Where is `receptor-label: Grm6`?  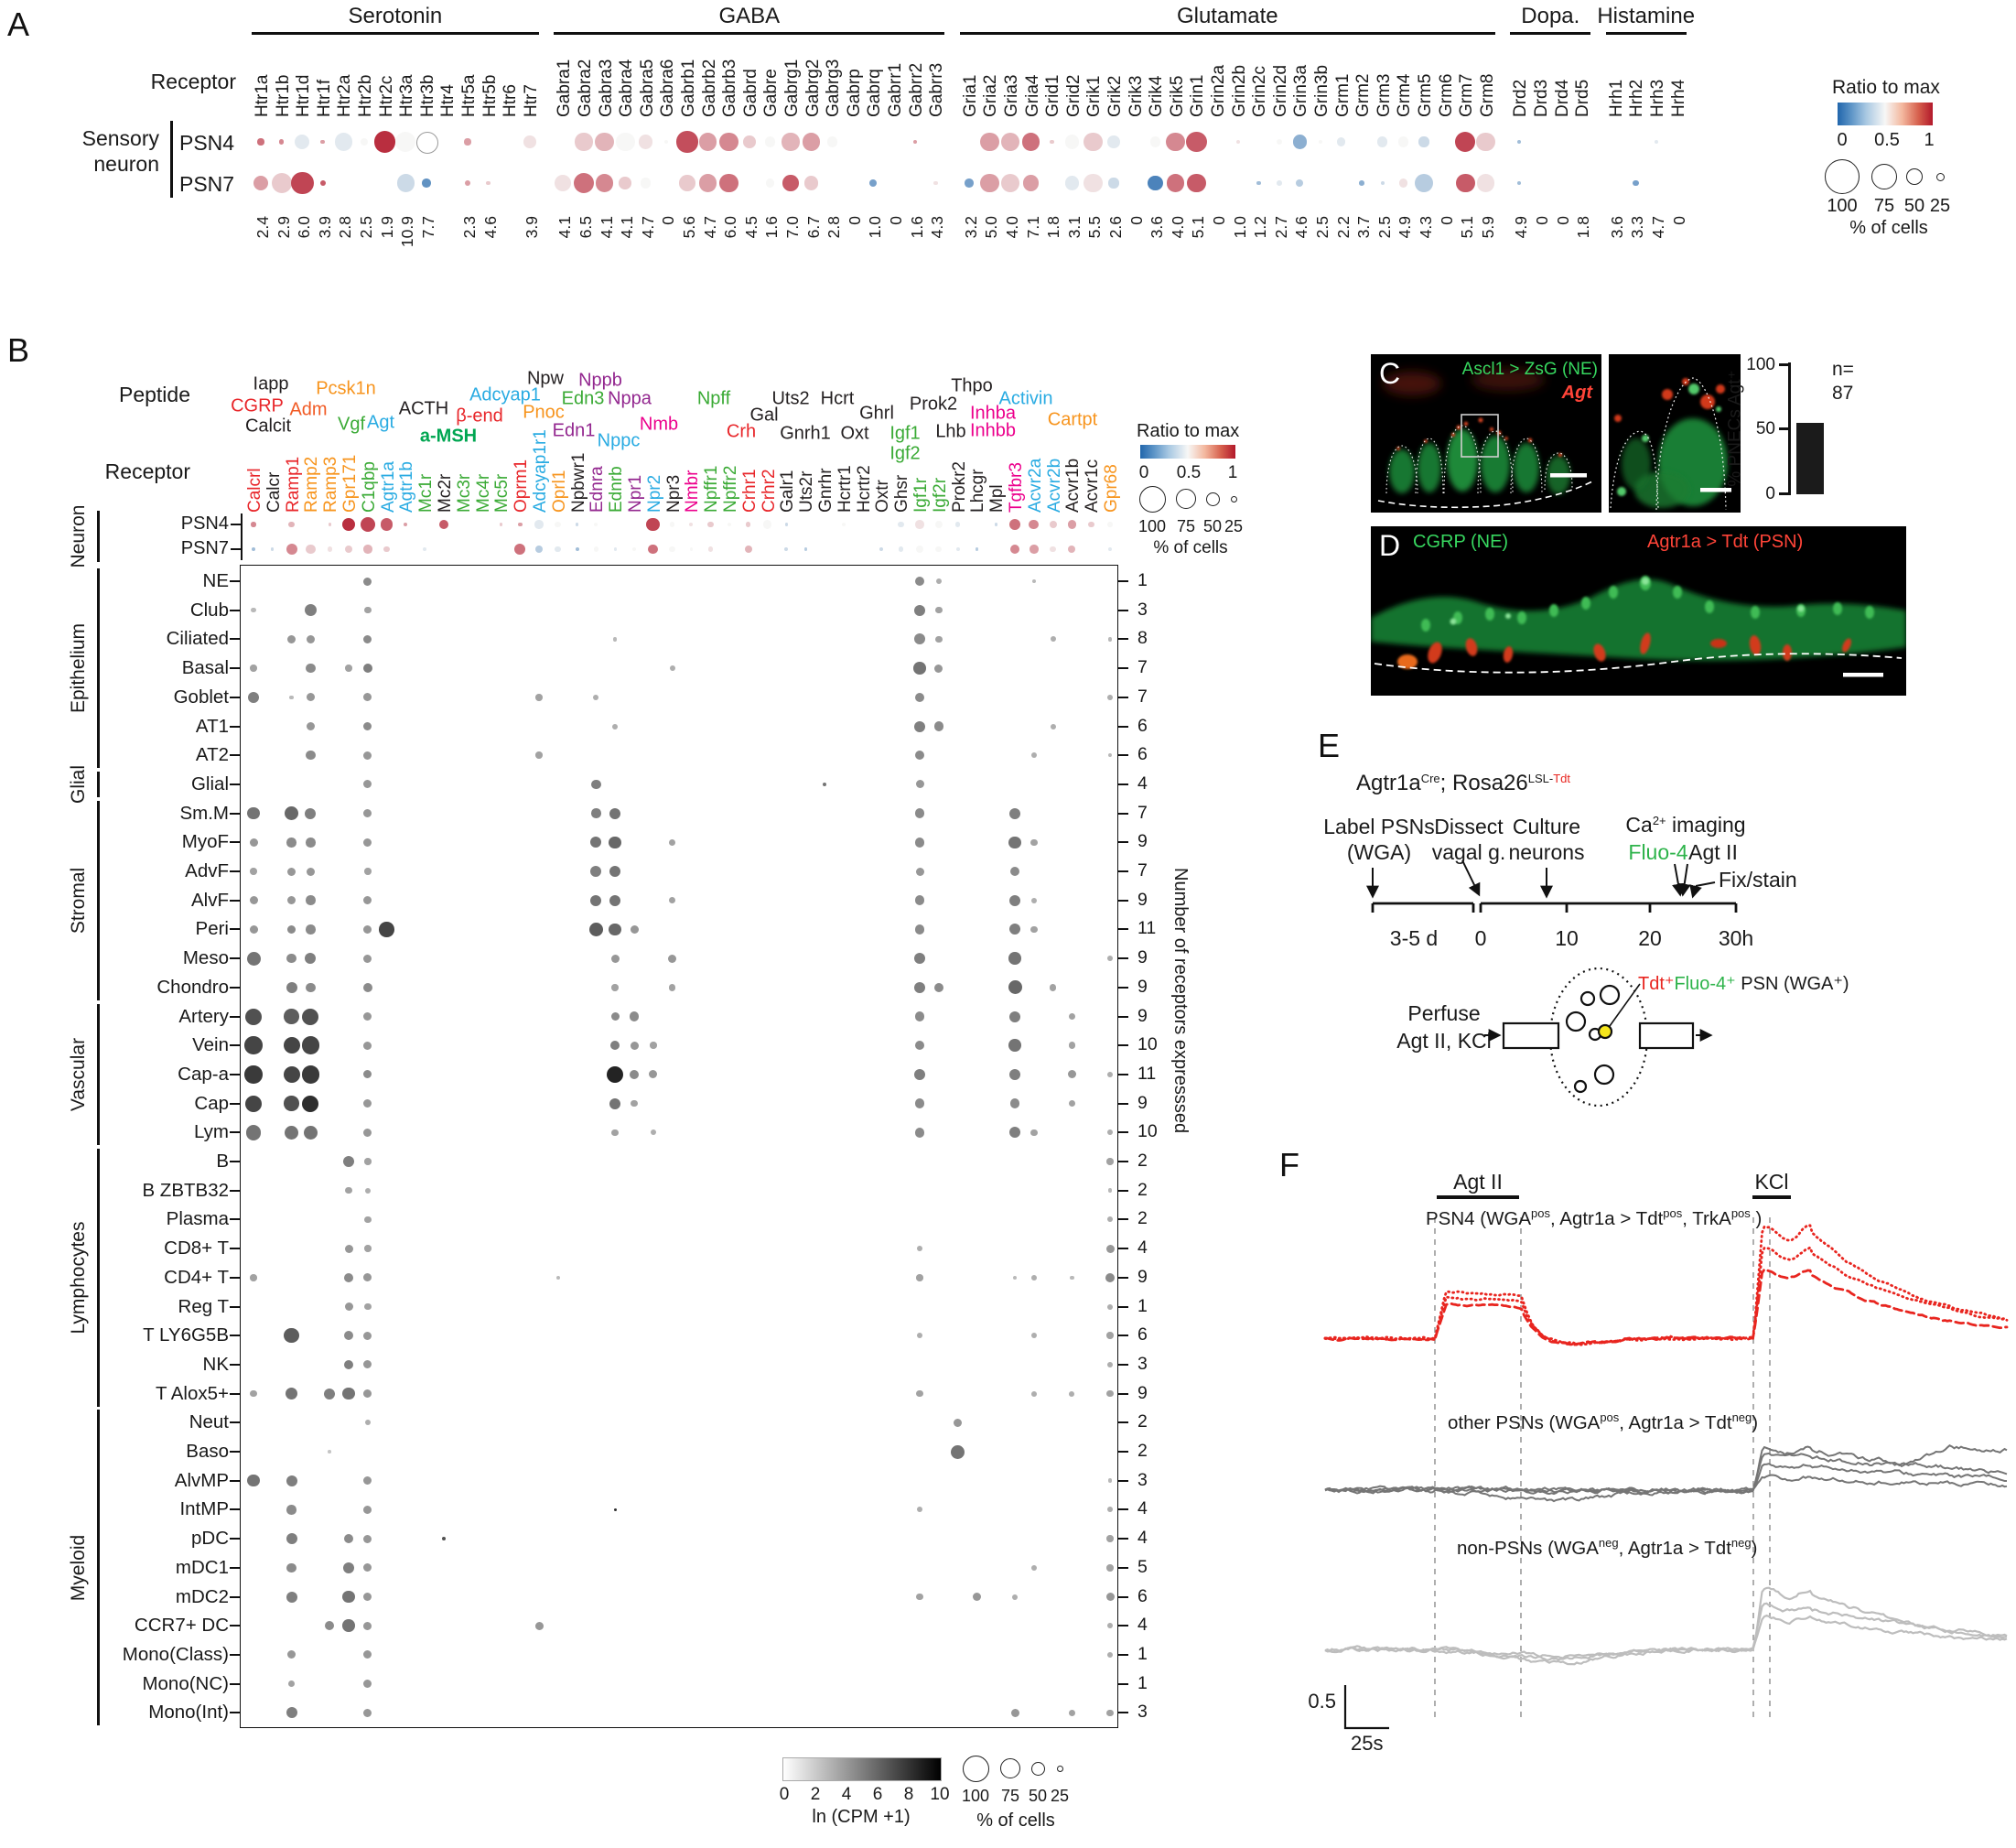 receptor-label: Grm6 is located at coordinates (1446, 95).